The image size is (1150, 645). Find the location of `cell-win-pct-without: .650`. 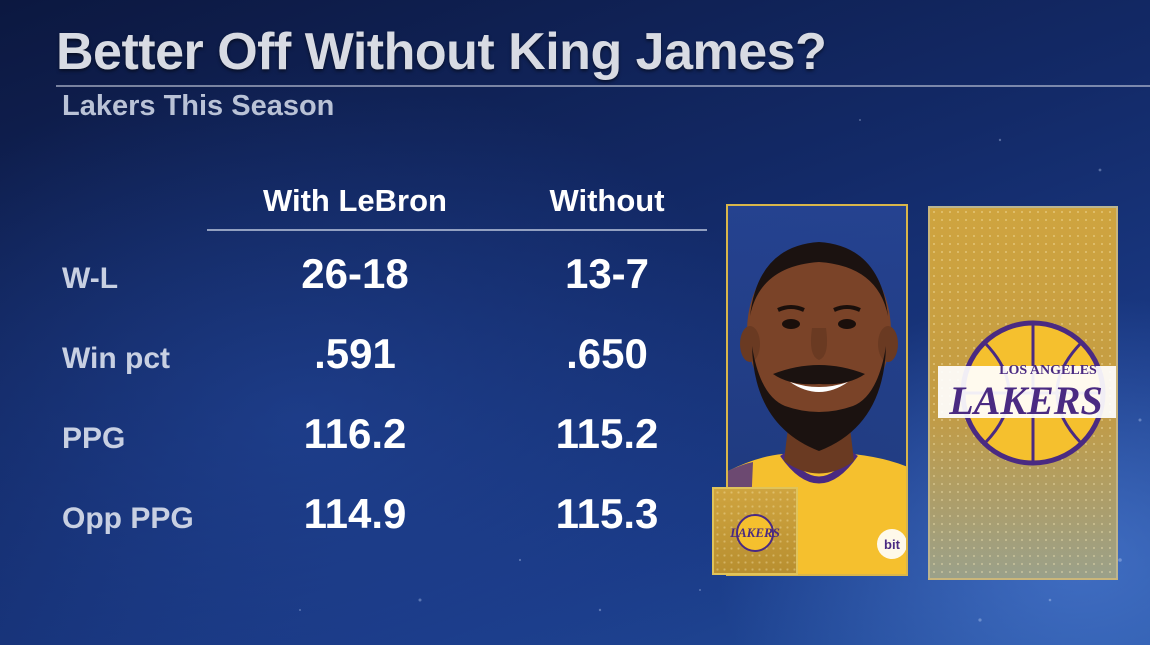

cell-win-pct-without: .650 is located at coordinates (607, 353).